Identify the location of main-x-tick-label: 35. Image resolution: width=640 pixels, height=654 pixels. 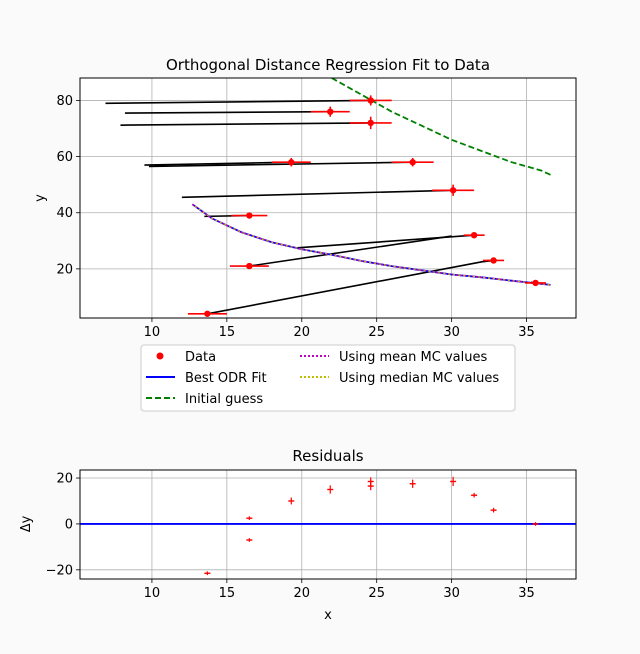
(526, 332).